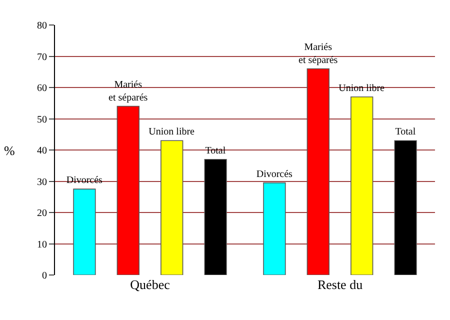  What do you see at coordinates (42, 120) in the screenshot?
I see `y-tick-label: 50` at bounding box center [42, 120].